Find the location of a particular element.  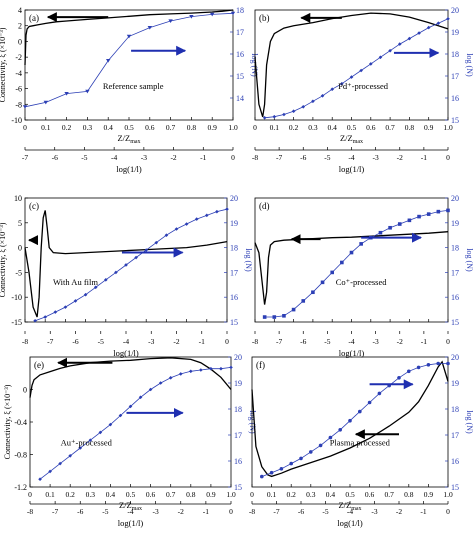

panel-label: (b) is located at coordinates (264, 18).